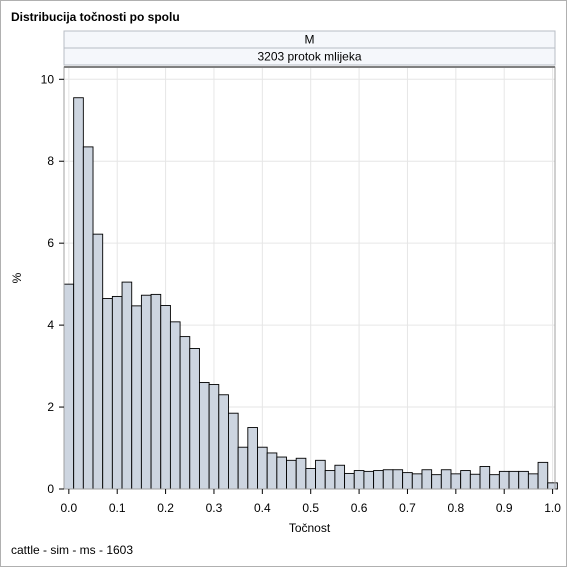 The image size is (567, 567). What do you see at coordinates (407, 508) in the screenshot?
I see `x-tick-label: 0.7` at bounding box center [407, 508].